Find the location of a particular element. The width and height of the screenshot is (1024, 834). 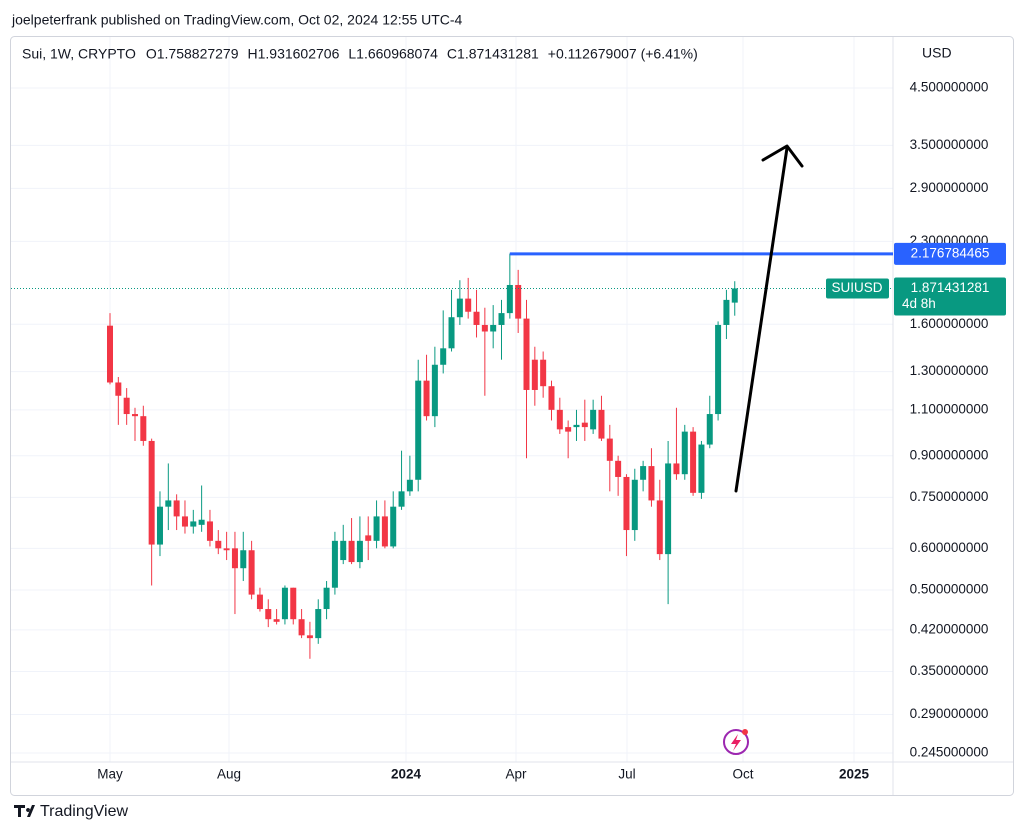

y-tick-label: 1.100000000 is located at coordinates (949, 408).